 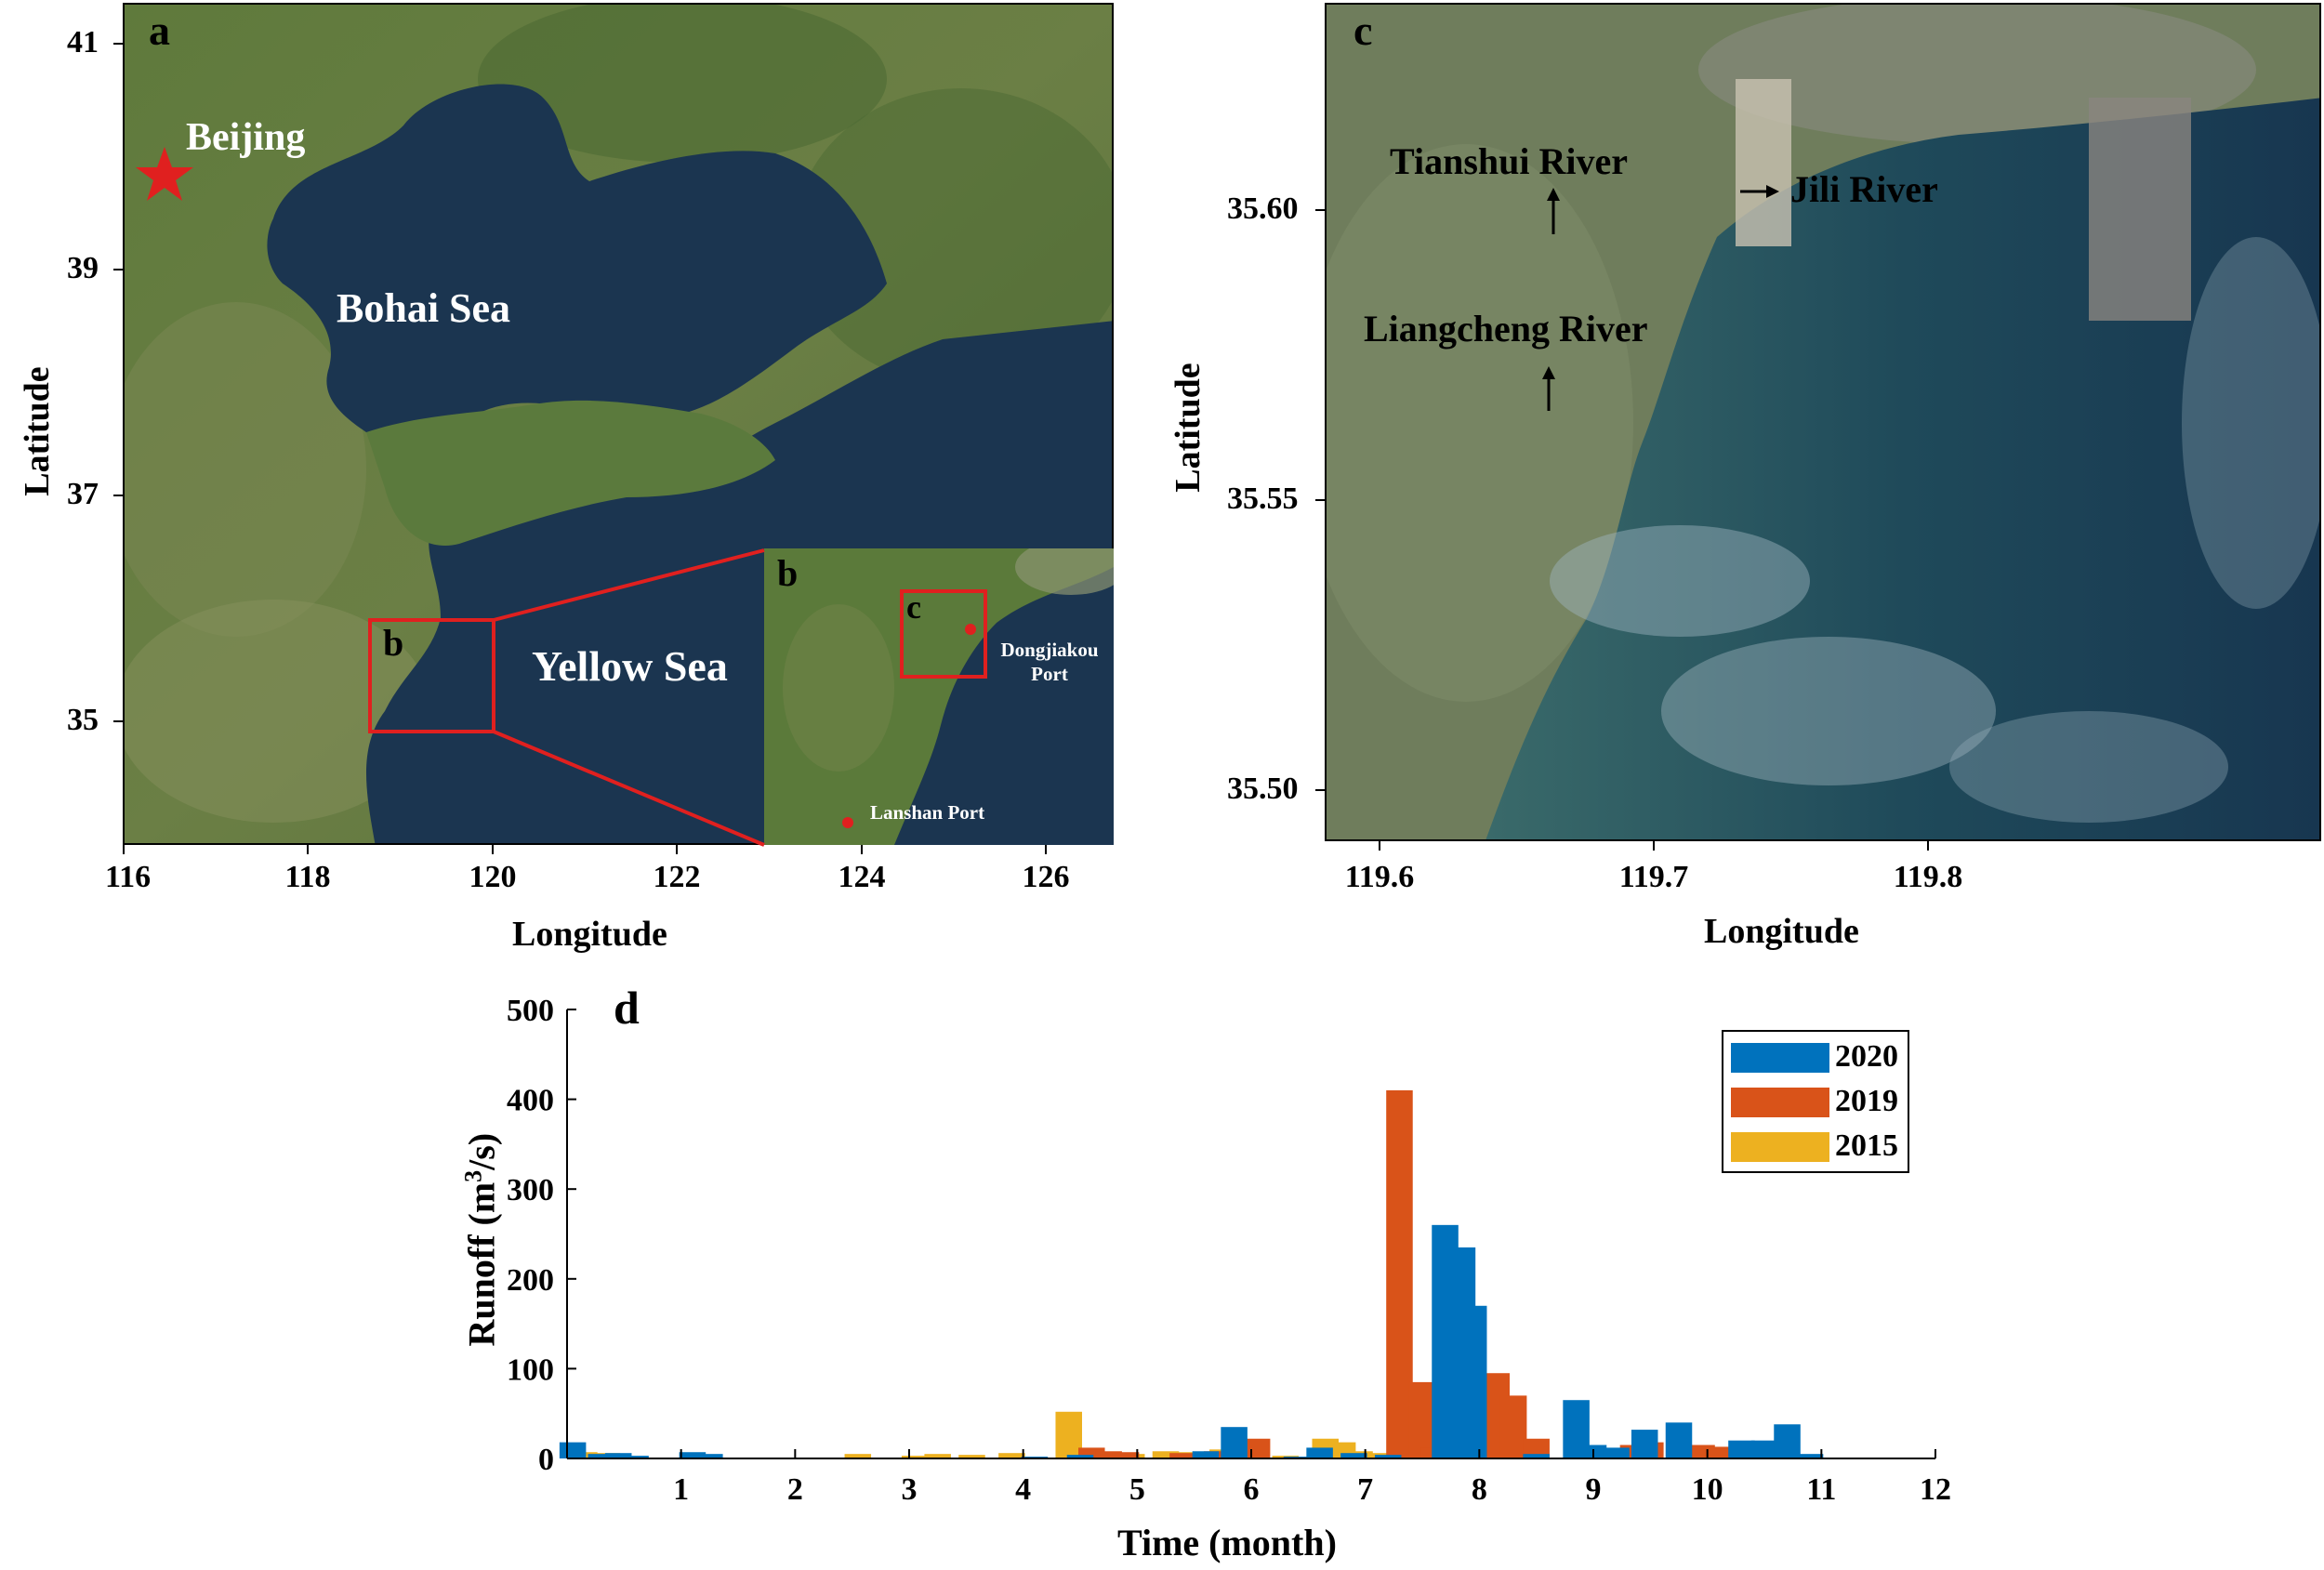 What do you see at coordinates (128, 877) in the screenshot?
I see `panel-a-xtick: 116` at bounding box center [128, 877].